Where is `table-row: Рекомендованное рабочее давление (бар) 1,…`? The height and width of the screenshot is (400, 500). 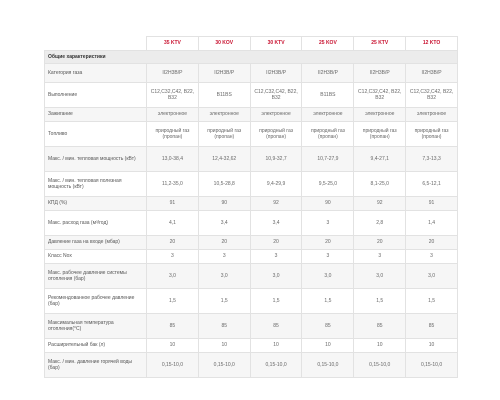 table-row: Рекомендованное рабочее давление (бар) 1,… is located at coordinates (251, 301).